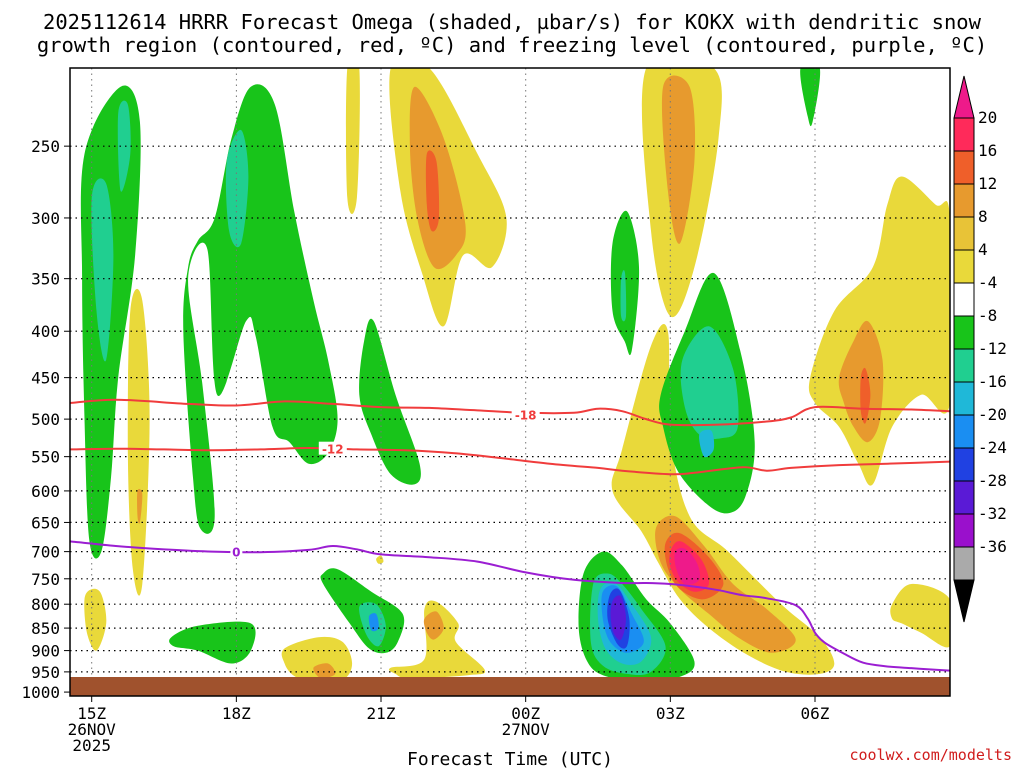  What do you see at coordinates (987, 315) in the screenshot?
I see `colorbar-label: -8` at bounding box center [987, 315].